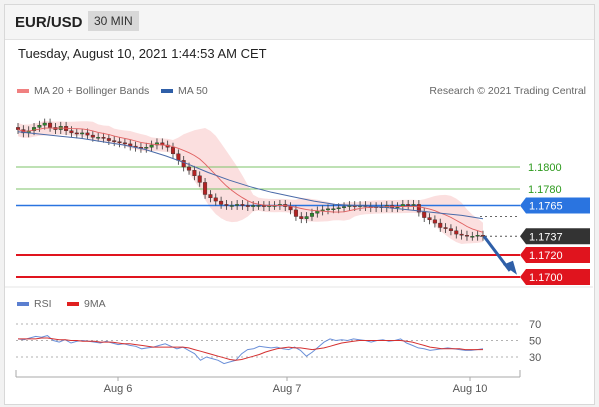 Image resolution: width=599 pixels, height=407 pixels. I want to click on ma50-swatch, so click(167, 91).